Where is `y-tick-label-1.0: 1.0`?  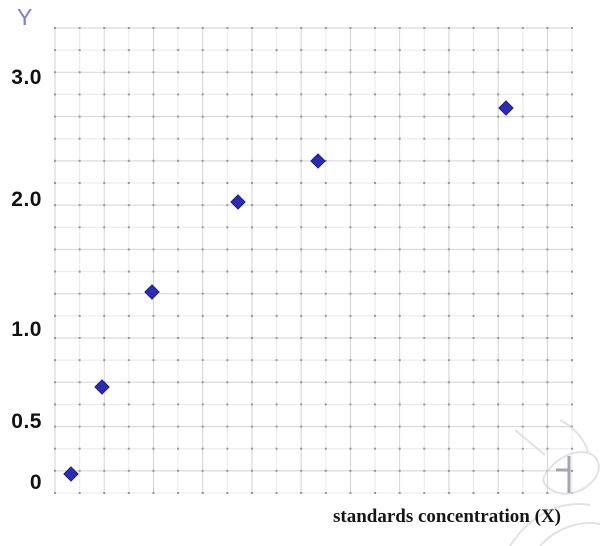
y-tick-label-1.0: 1.0 is located at coordinates (26, 330).